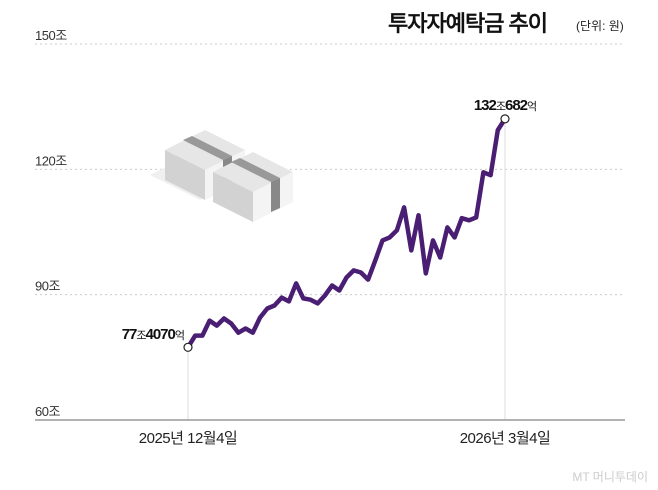 This screenshot has height=490, width=658. I want to click on start-point, so click(188, 347).